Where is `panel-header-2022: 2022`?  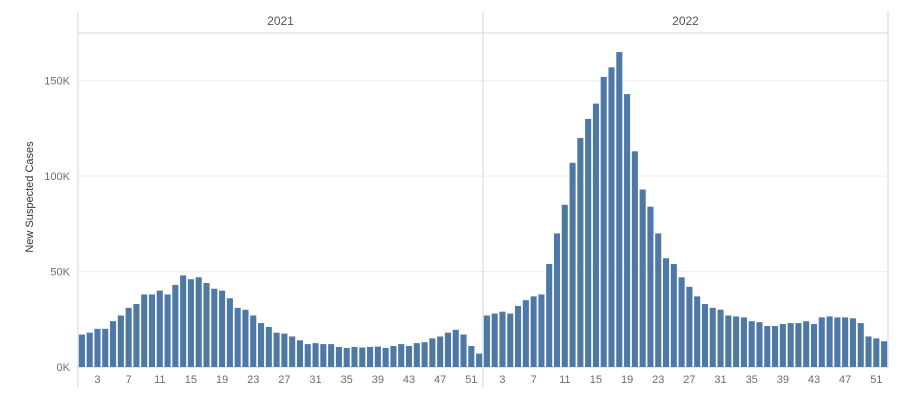 panel-header-2022: 2022 is located at coordinates (685, 21).